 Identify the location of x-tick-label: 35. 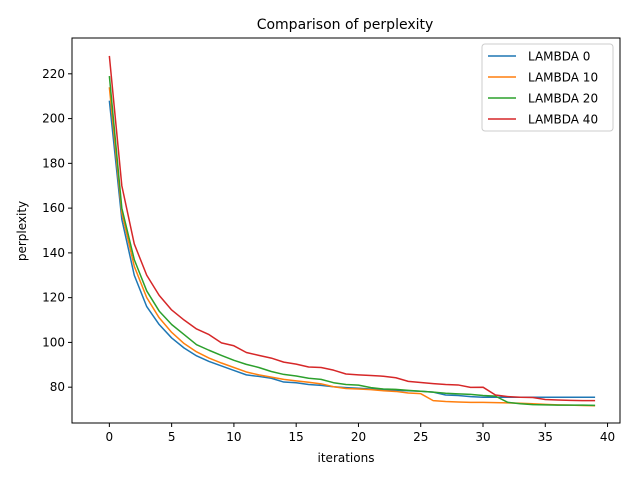
(545, 437).